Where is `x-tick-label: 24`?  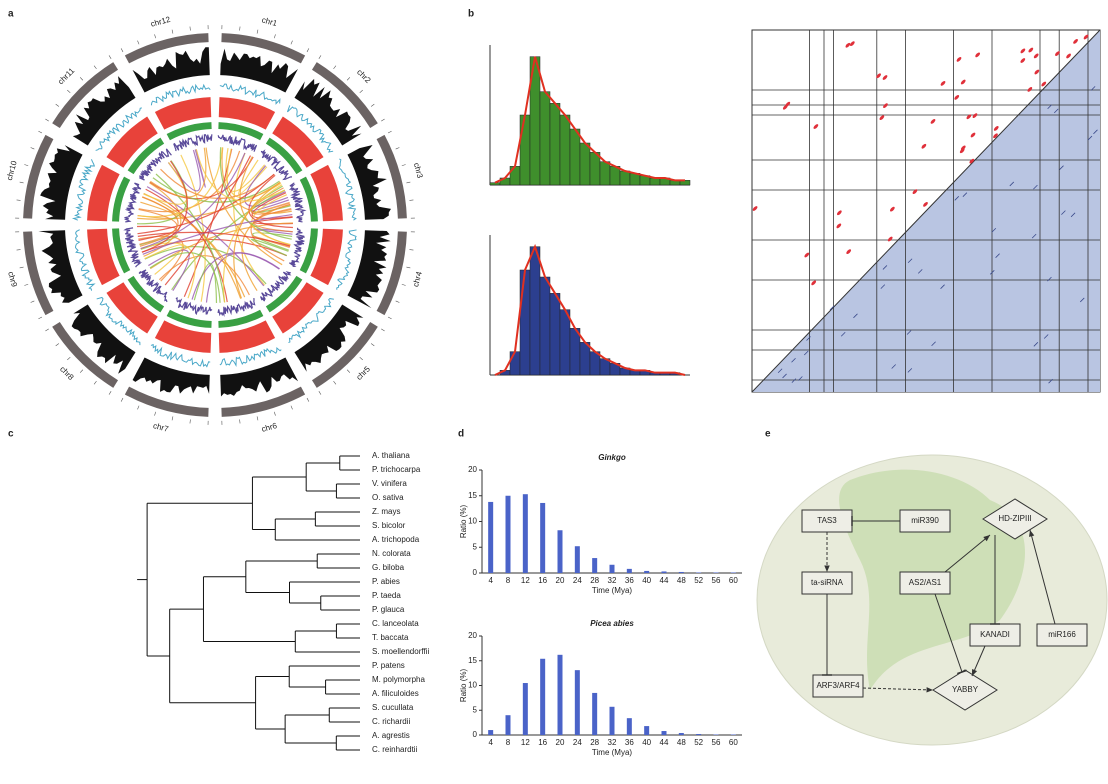
x-tick-label: 24 is located at coordinates (577, 580).